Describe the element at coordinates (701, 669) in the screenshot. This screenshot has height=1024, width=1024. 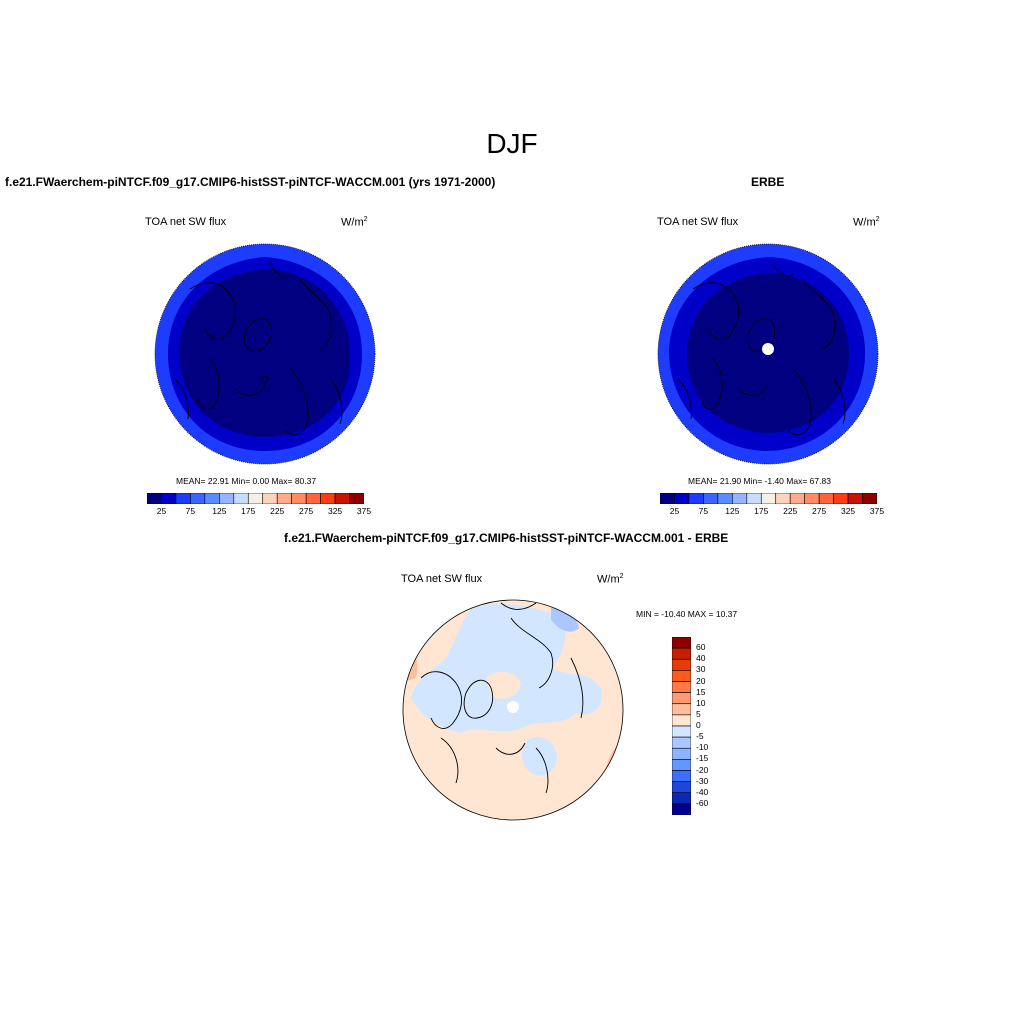
I see `diff-colorbar-label: 30` at that location.